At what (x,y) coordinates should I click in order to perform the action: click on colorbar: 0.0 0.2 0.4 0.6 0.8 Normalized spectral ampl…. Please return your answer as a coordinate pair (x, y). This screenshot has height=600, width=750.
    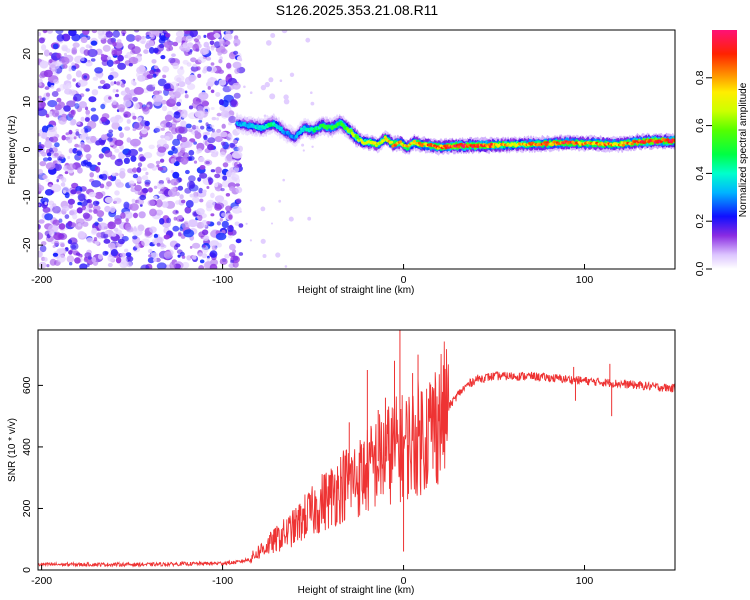
    Looking at the image, I should click on (721, 153).